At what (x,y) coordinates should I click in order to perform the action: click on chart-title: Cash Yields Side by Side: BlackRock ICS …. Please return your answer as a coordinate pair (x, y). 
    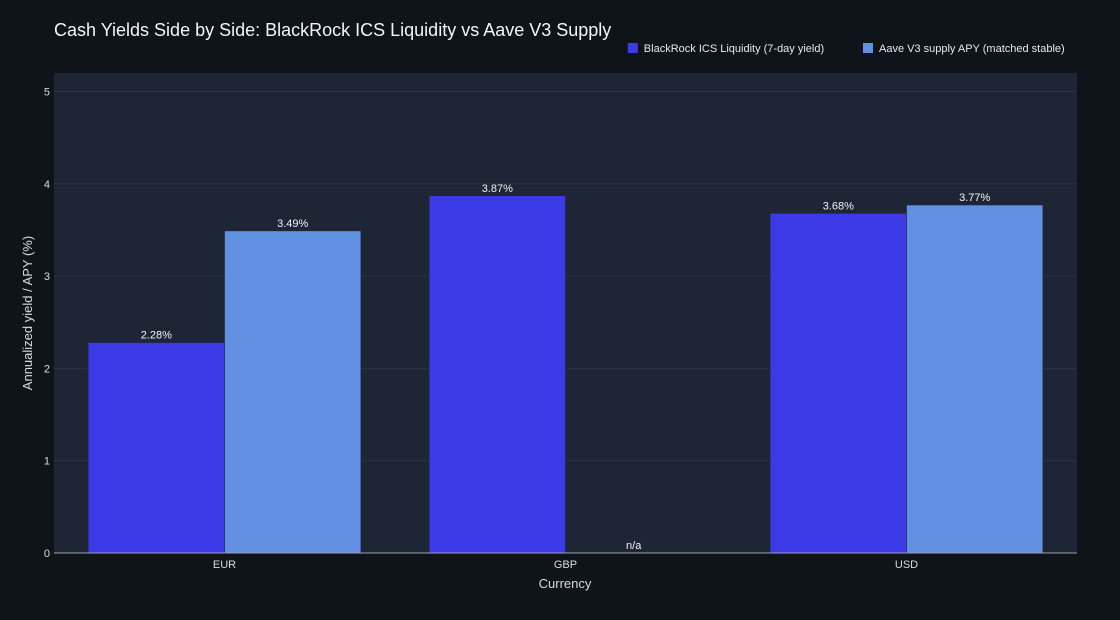
    Looking at the image, I should click on (332, 30).